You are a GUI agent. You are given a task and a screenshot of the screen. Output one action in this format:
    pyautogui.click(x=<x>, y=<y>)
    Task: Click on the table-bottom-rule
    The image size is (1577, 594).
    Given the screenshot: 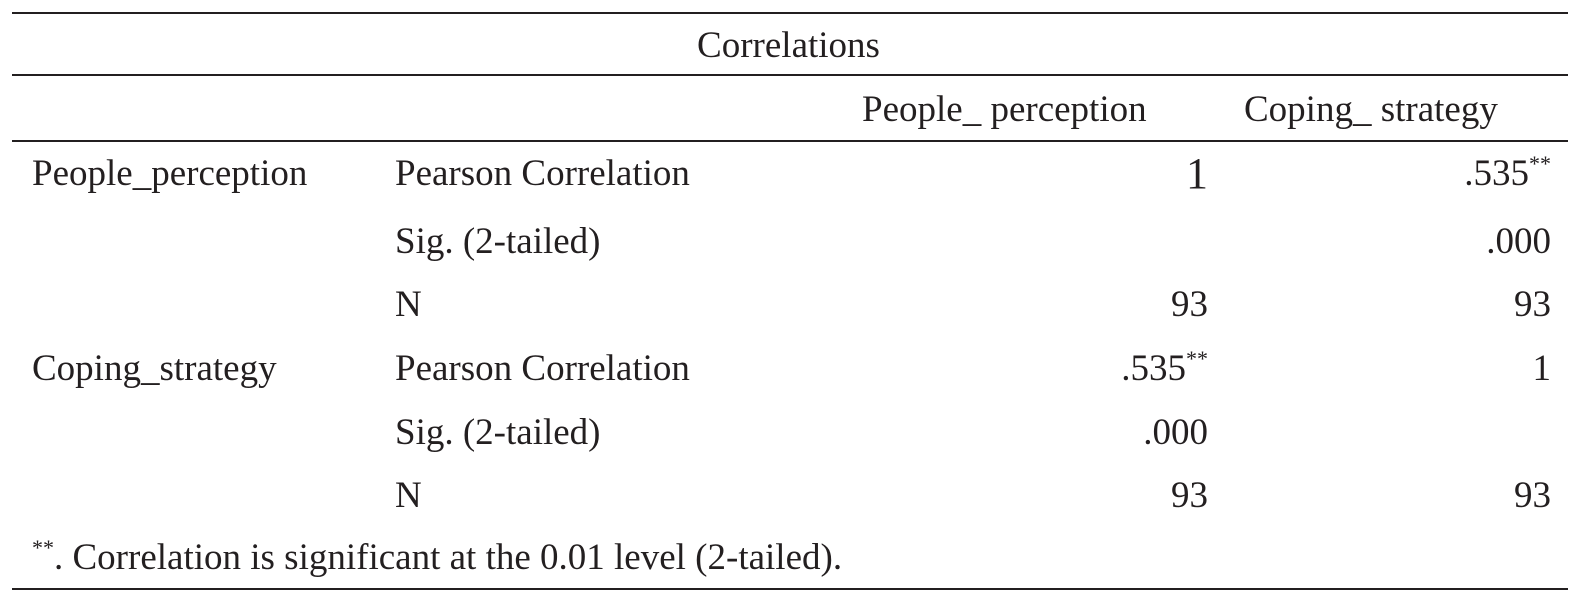 What is the action you would take?
    pyautogui.click(x=790, y=589)
    